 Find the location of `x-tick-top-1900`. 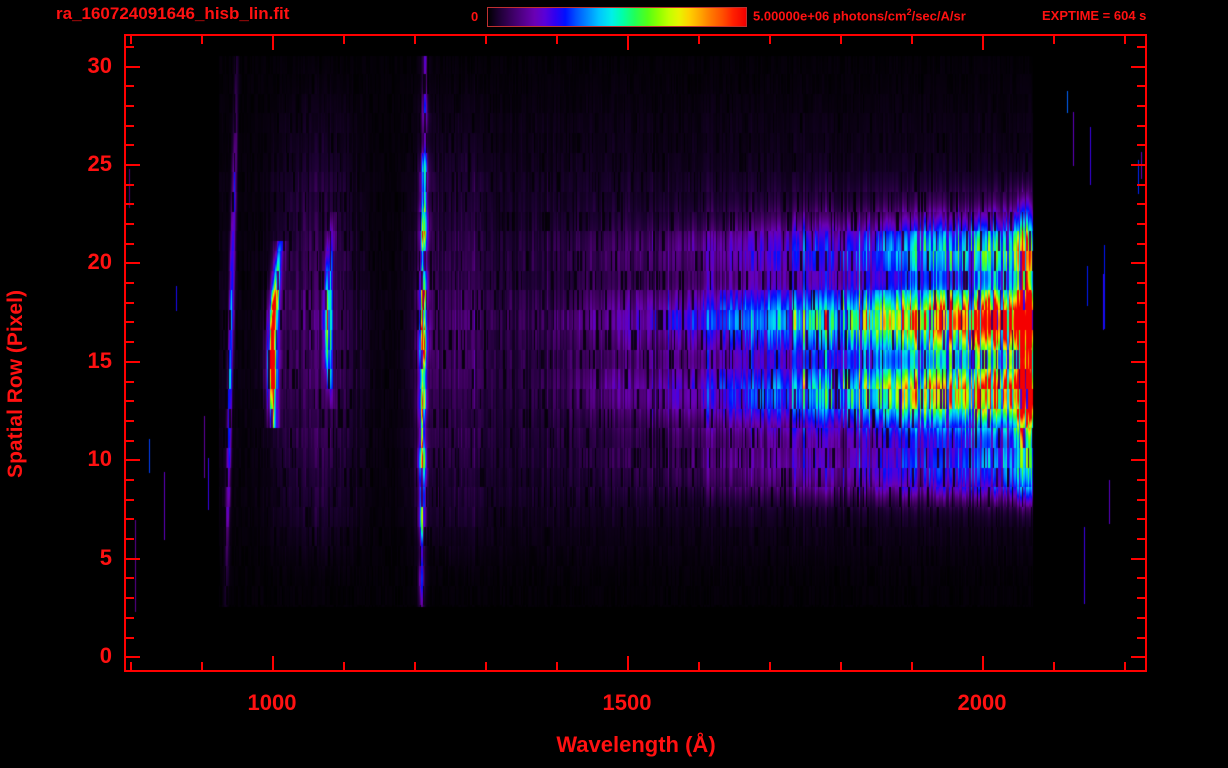

x-tick-top-1900 is located at coordinates (912, 40).